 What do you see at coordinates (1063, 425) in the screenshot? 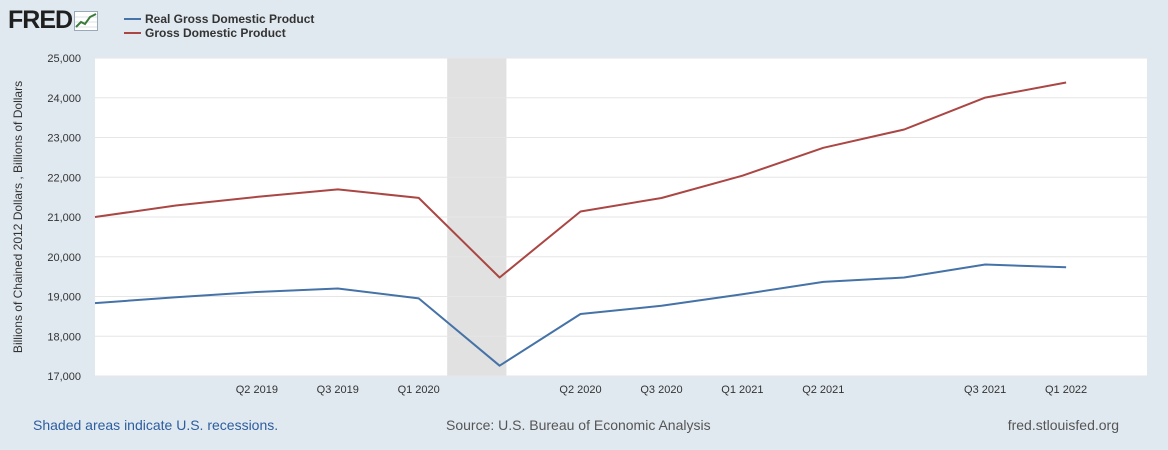
I see `site-url-link: fred.stlouisfed.org` at bounding box center [1063, 425].